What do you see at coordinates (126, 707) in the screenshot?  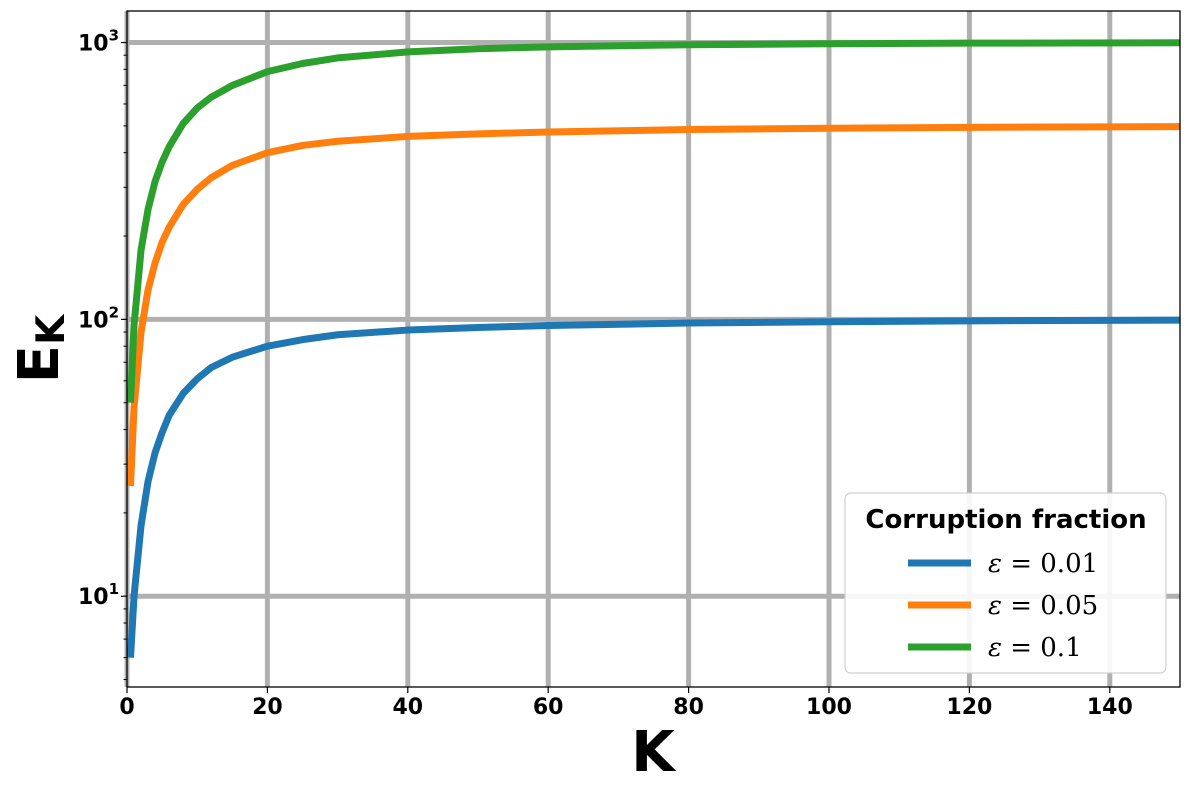 I see `x-tick-label: 0` at bounding box center [126, 707].